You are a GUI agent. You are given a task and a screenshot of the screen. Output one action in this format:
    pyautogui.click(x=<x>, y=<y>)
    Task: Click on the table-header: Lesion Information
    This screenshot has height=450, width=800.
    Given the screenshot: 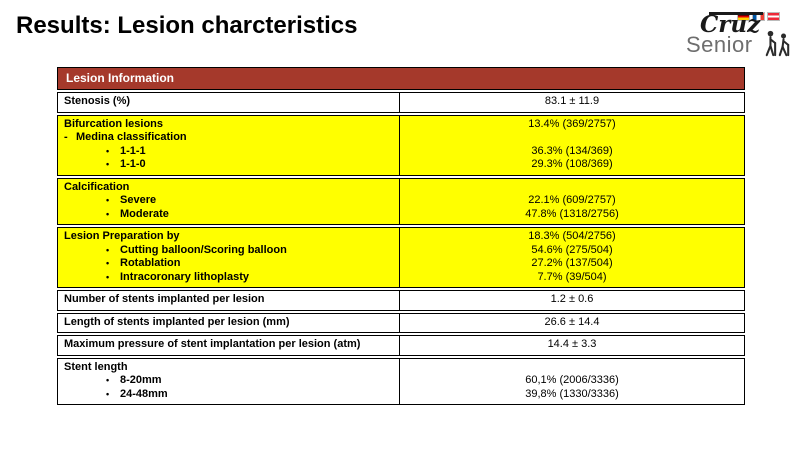 What is the action you would take?
    pyautogui.click(x=401, y=78)
    